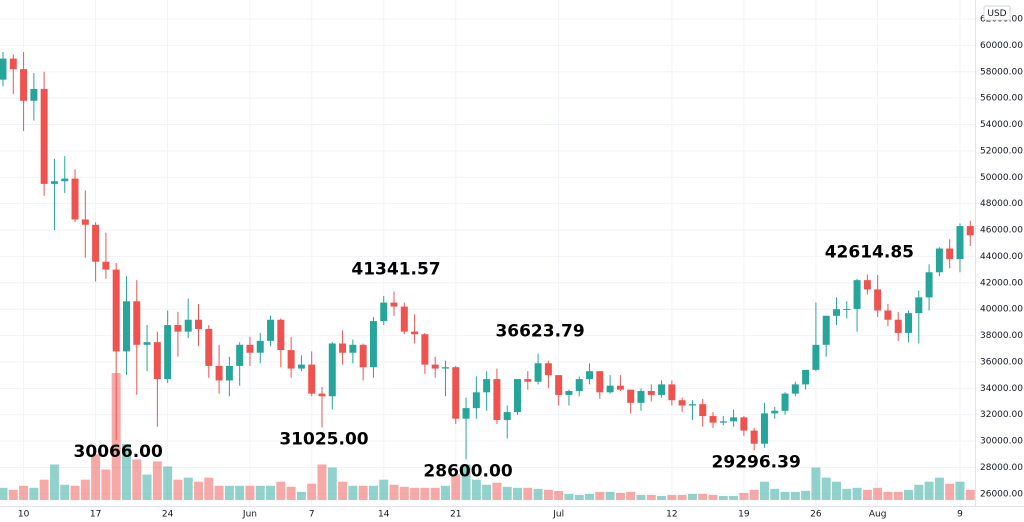 The height and width of the screenshot is (522, 1024). I want to click on x-tick-label: 7, so click(312, 515).